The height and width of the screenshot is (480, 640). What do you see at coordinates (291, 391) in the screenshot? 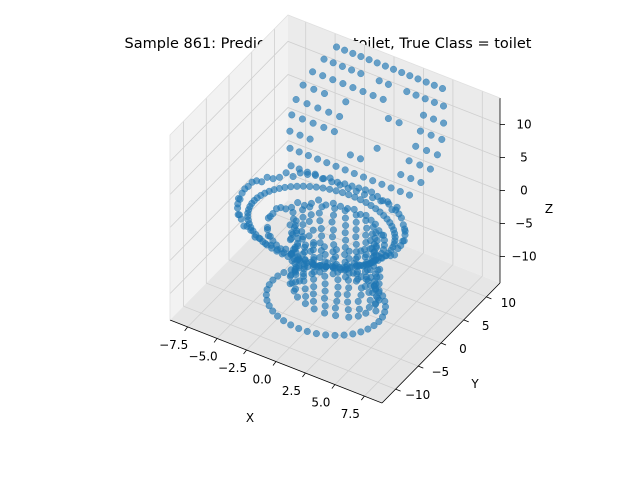
I see `x-tick-label: 2.5` at bounding box center [291, 391].